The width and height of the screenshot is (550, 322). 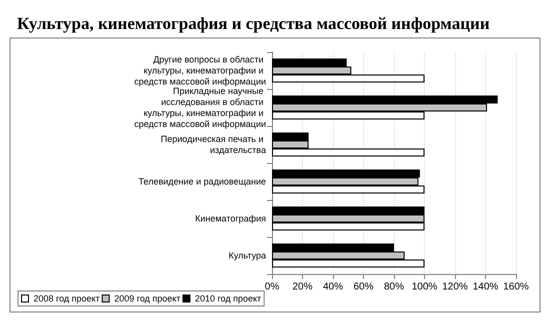 I want to click on x-tick-label: 120%, so click(x=455, y=287).